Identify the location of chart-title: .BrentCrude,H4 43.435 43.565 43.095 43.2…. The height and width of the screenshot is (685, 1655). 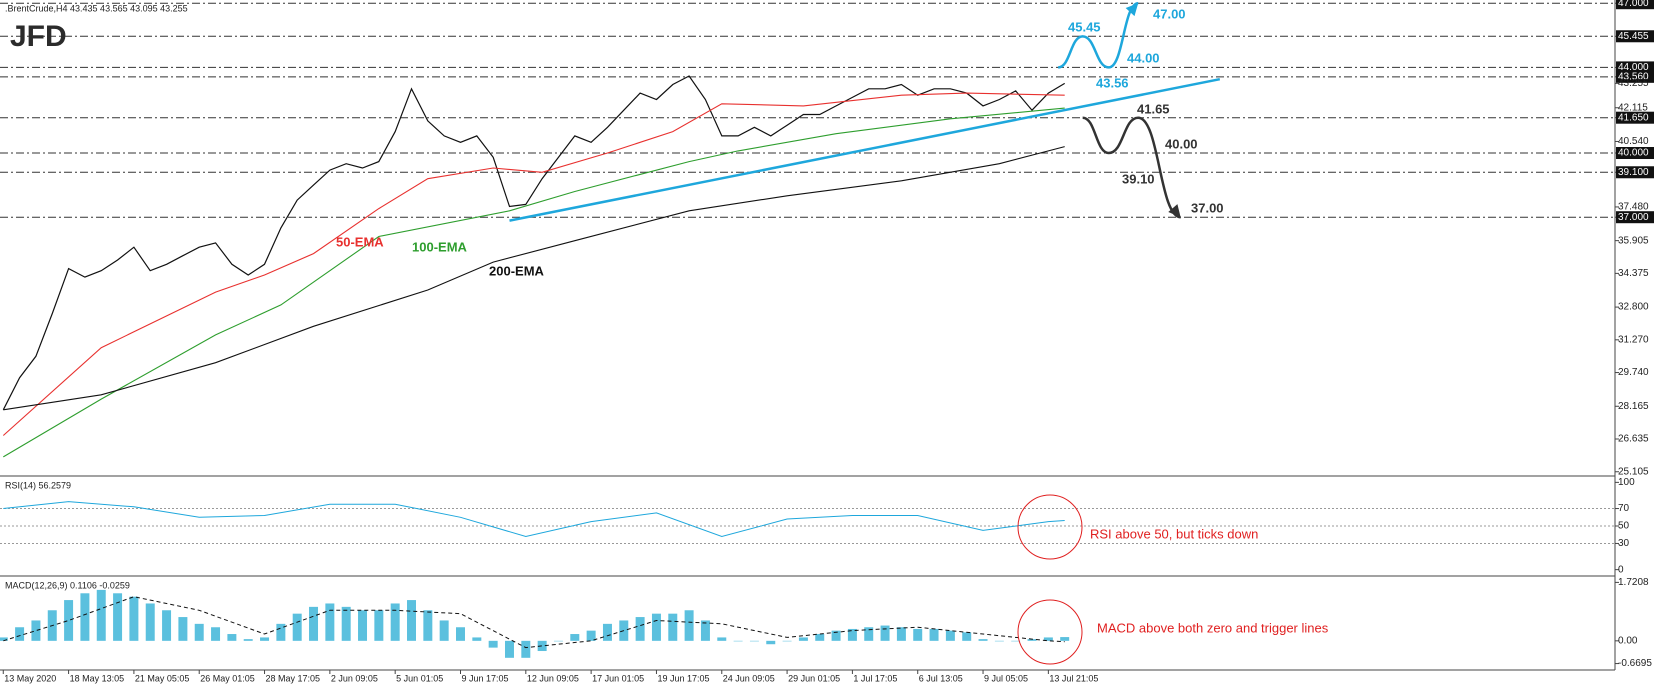
(96, 8).